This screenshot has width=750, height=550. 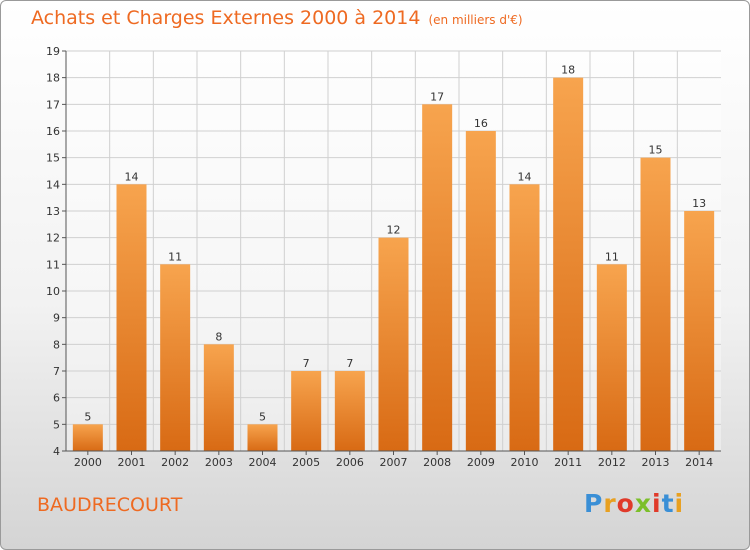 What do you see at coordinates (699, 462) in the screenshot?
I see `x-tick-label: 2014` at bounding box center [699, 462].